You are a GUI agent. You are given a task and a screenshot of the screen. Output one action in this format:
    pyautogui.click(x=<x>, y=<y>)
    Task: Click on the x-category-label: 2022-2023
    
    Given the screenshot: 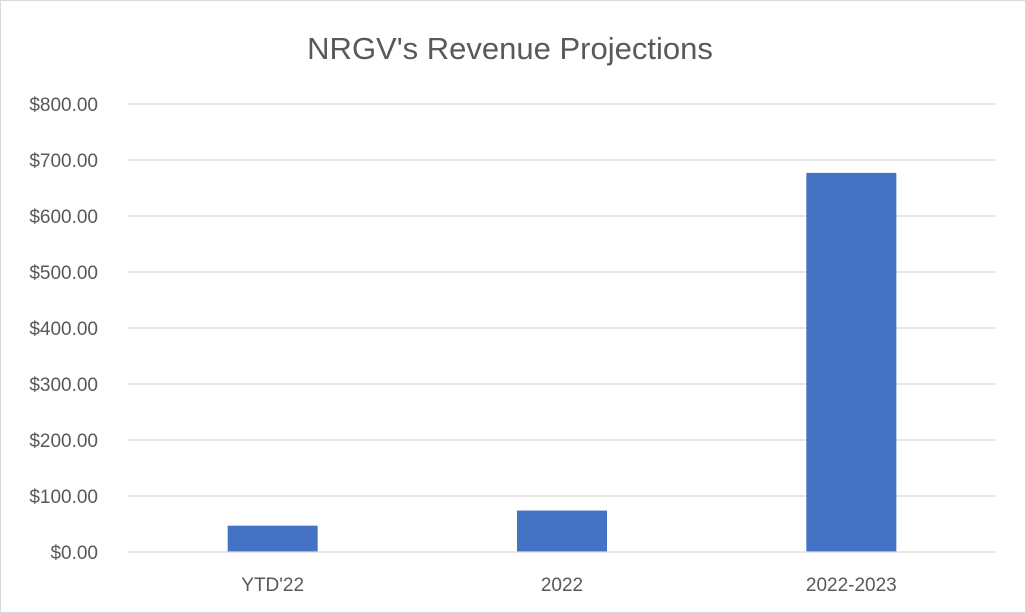 What is the action you would take?
    pyautogui.click(x=851, y=585)
    